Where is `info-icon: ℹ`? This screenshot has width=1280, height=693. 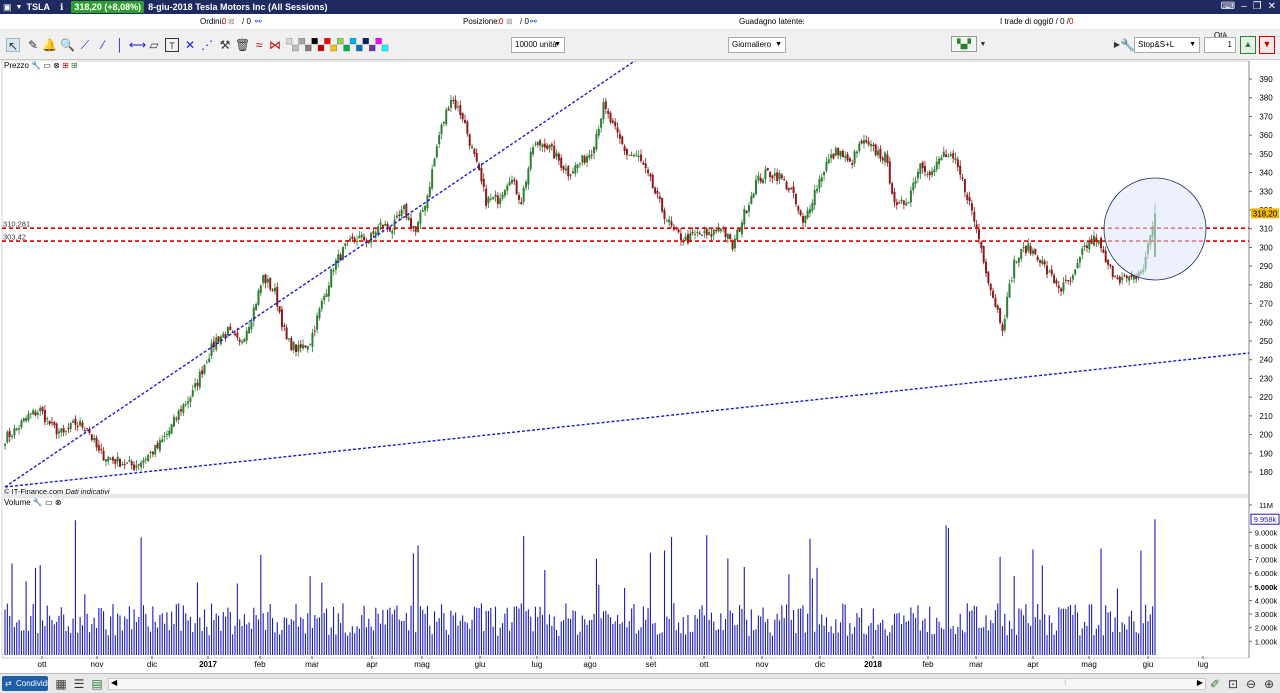 info-icon: ℹ is located at coordinates (61, 6).